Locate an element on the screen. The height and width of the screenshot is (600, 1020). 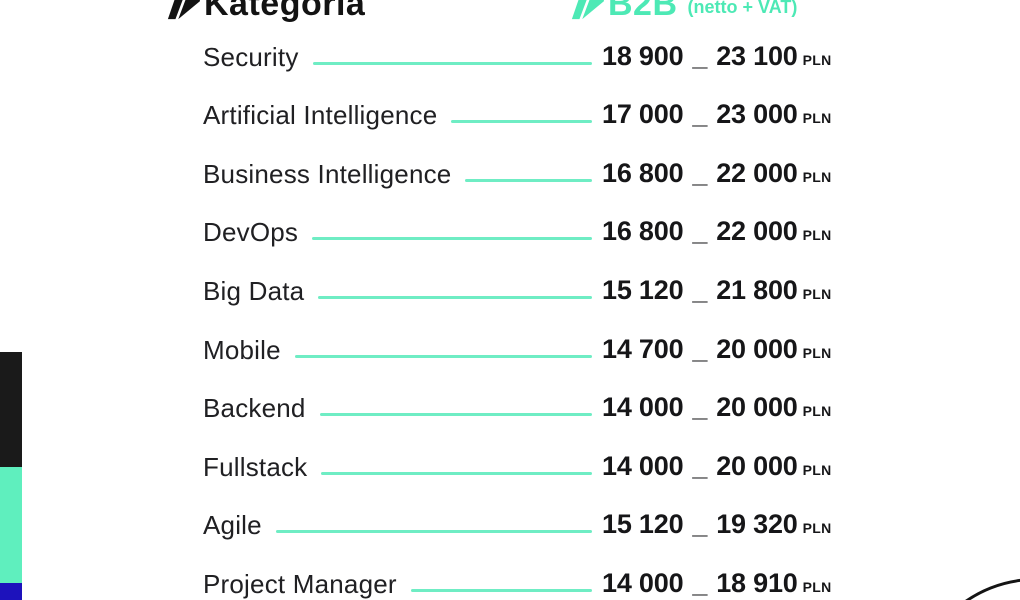
salary-column-header: B2B (netto + VAT) is located at coordinates (683, 12).